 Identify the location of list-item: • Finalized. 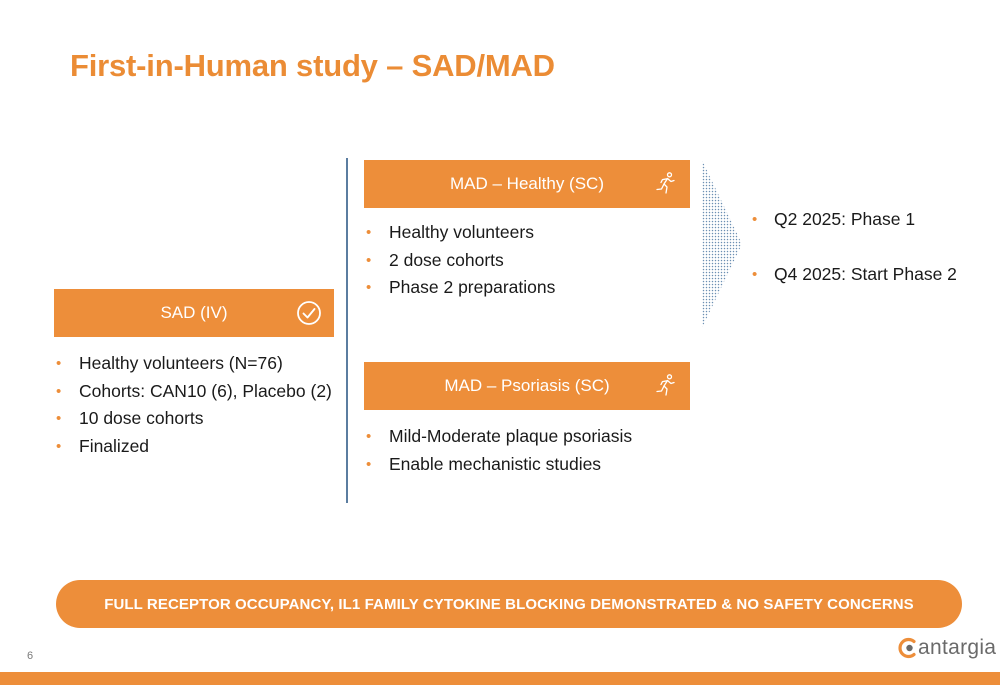
(103, 445).